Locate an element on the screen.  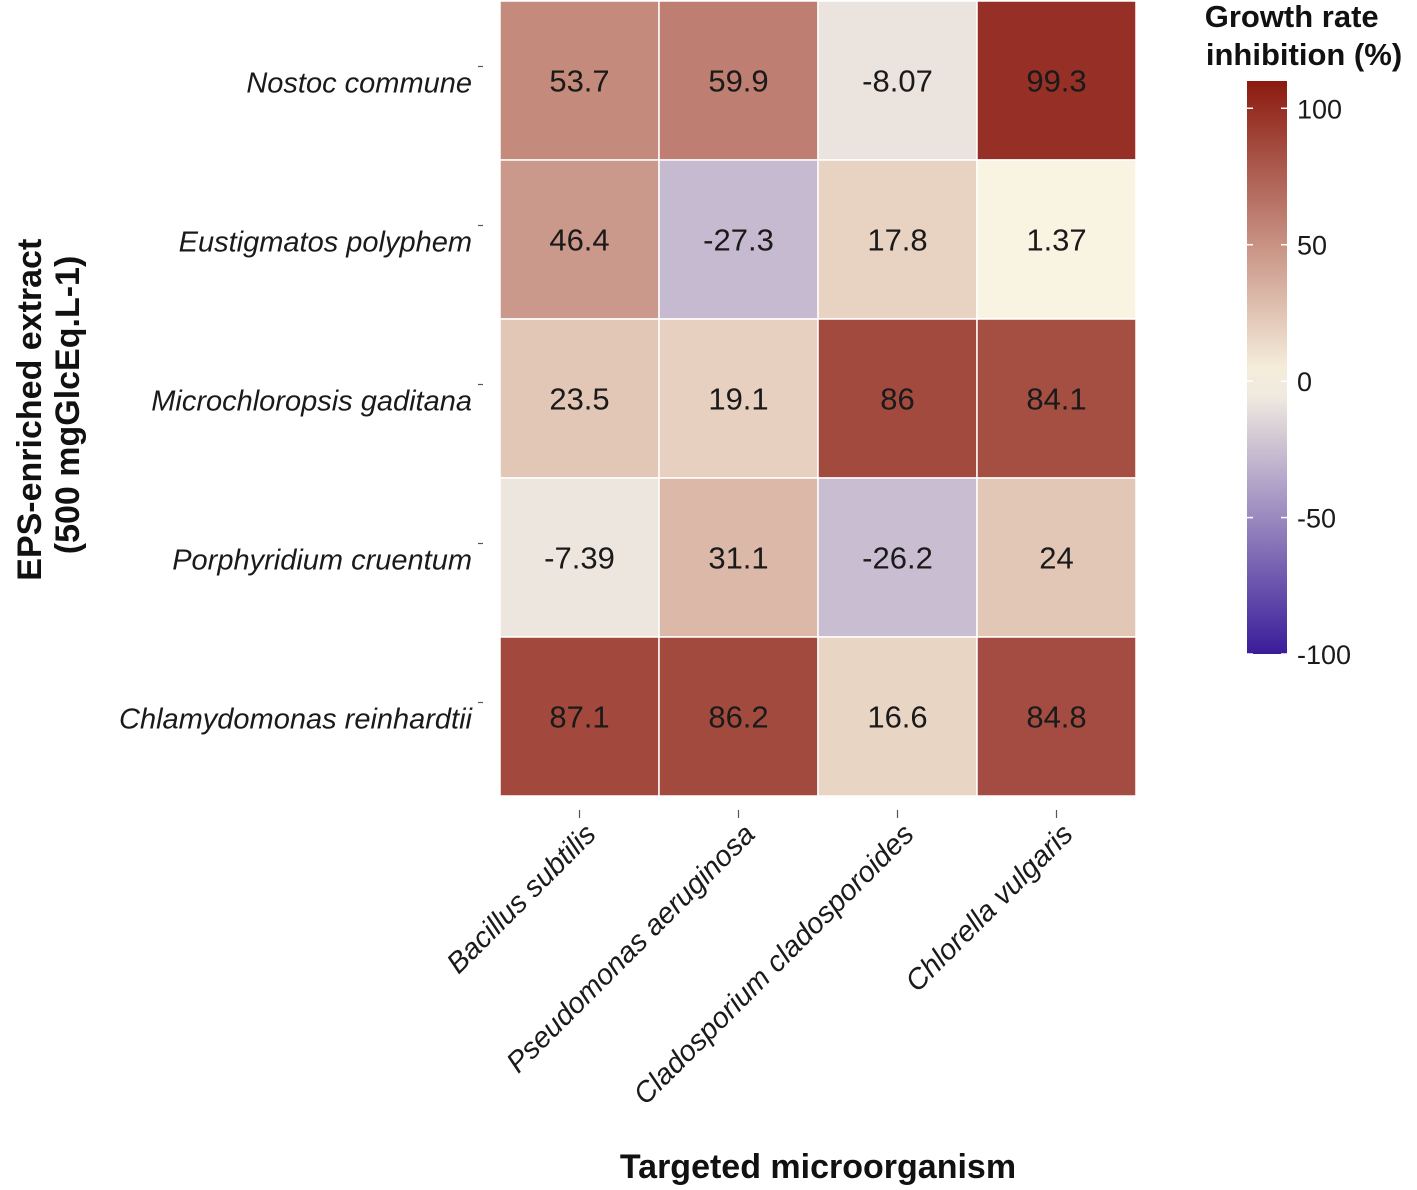
cell-value-label: 1.37 is located at coordinates (1056, 240).